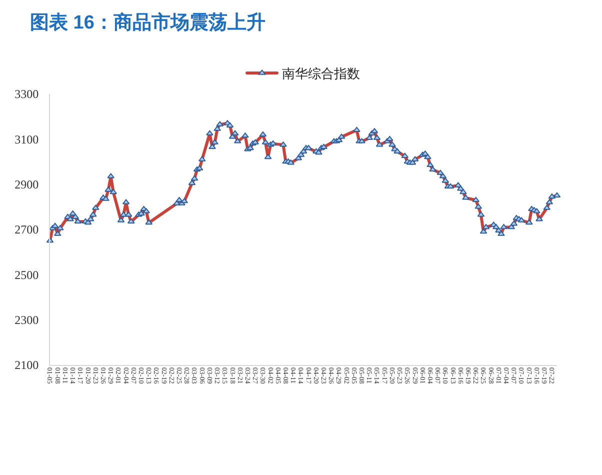  I want to click on y-tick-label: 2700, so click(26, 229).